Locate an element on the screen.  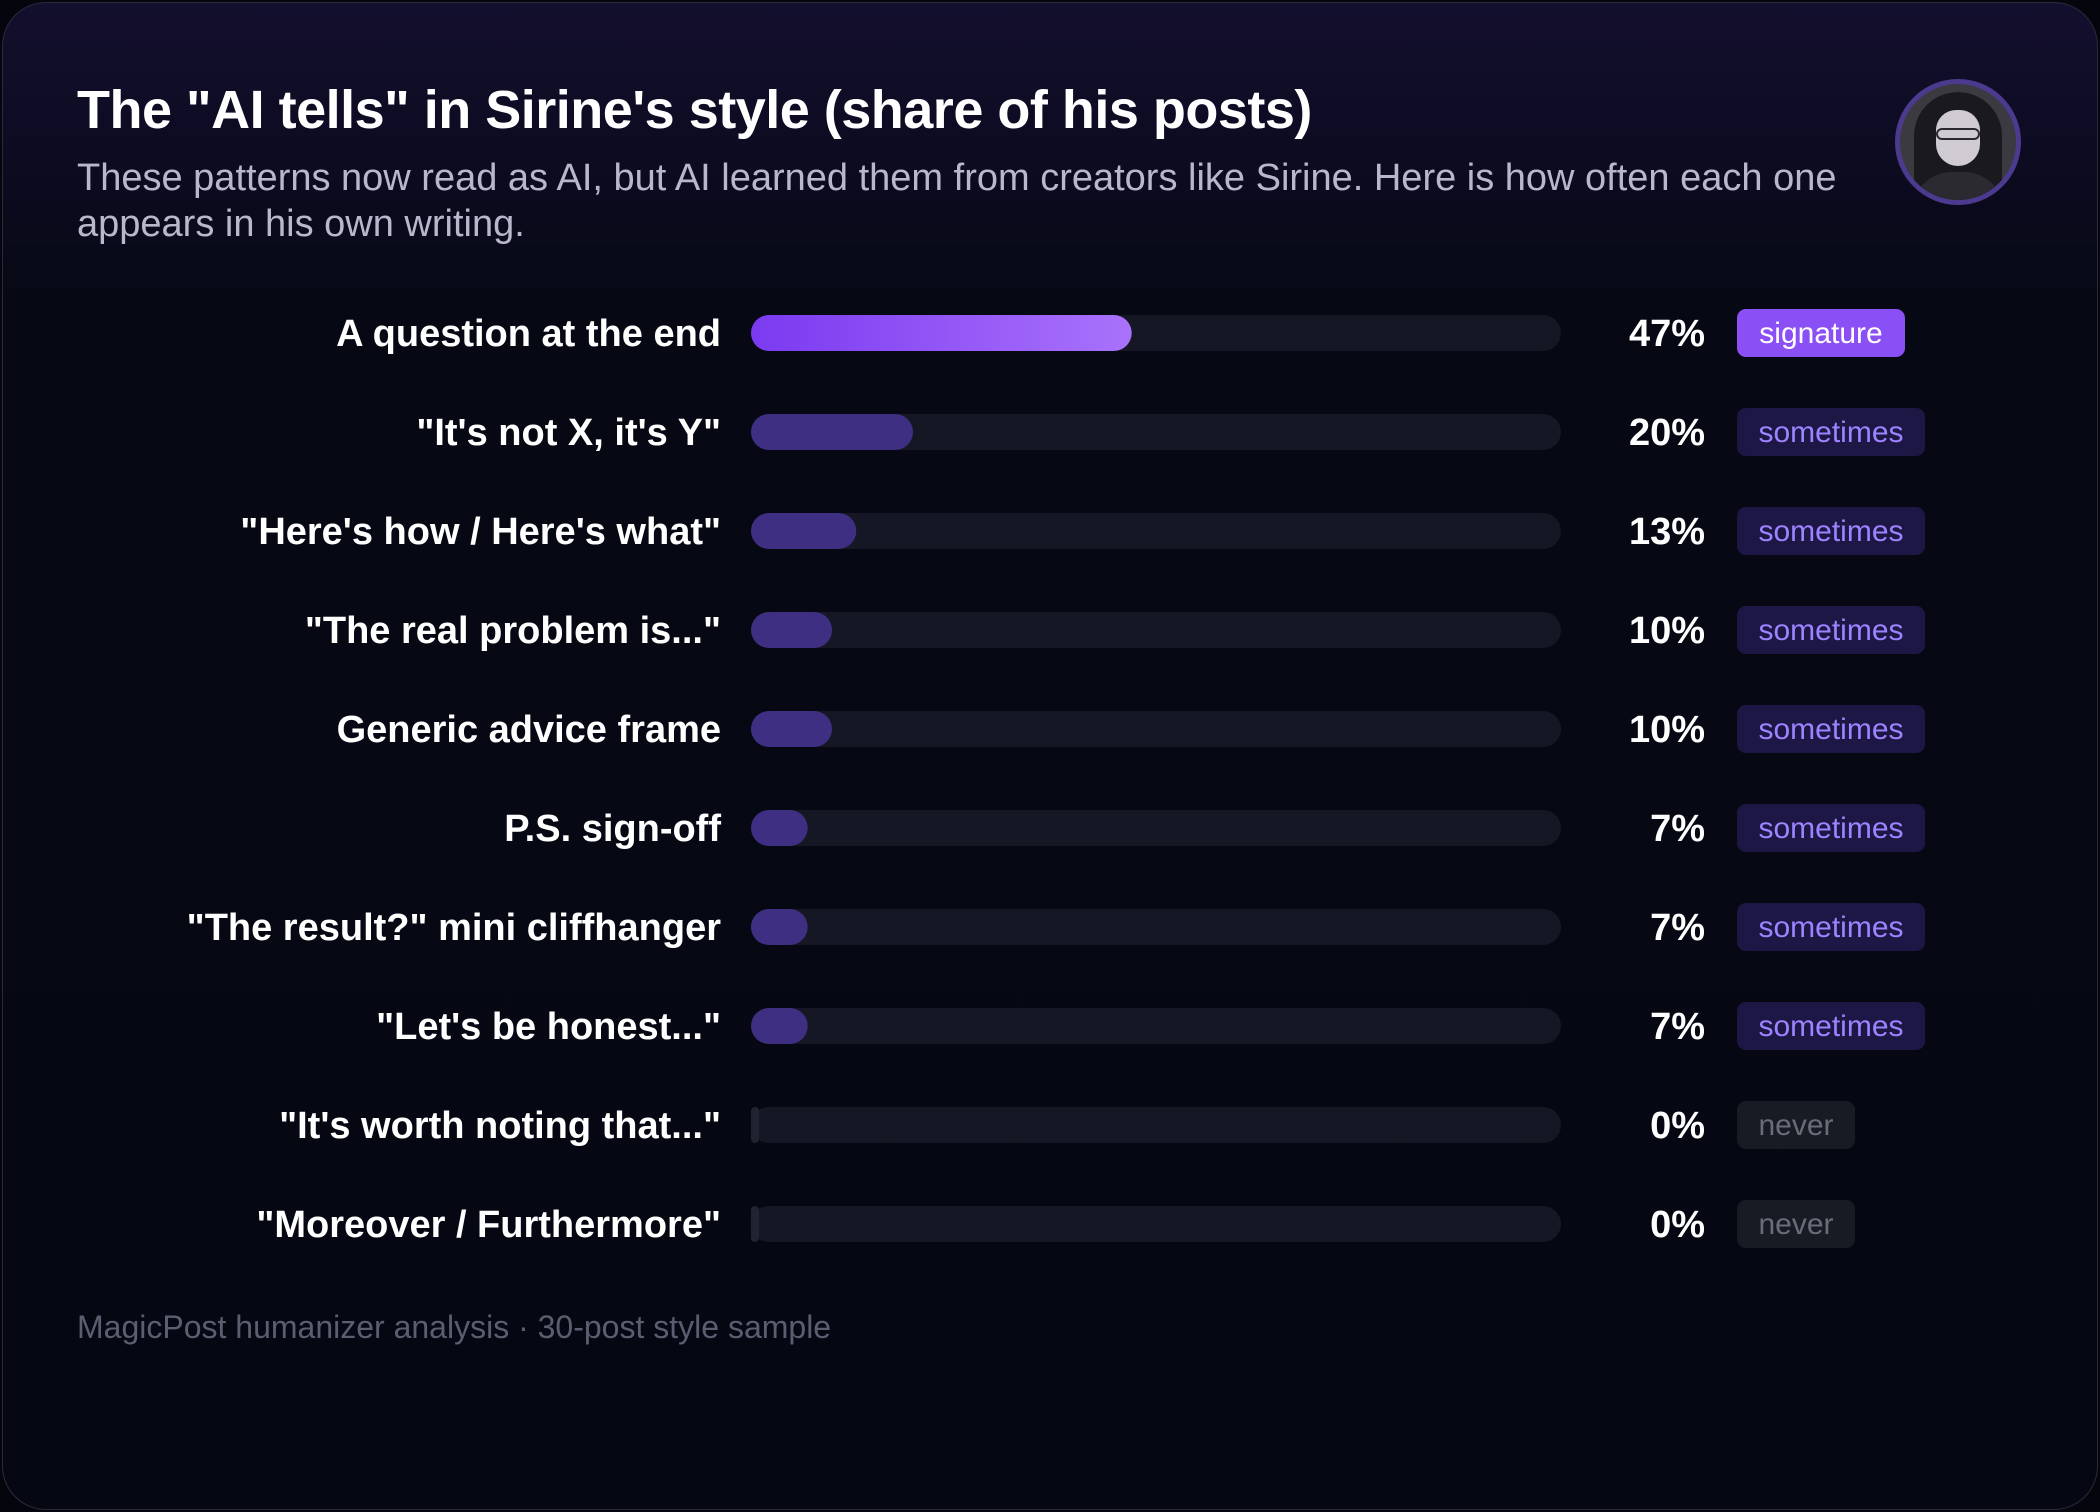
category-label: "It's not X, it's Y" is located at coordinates (568, 433).